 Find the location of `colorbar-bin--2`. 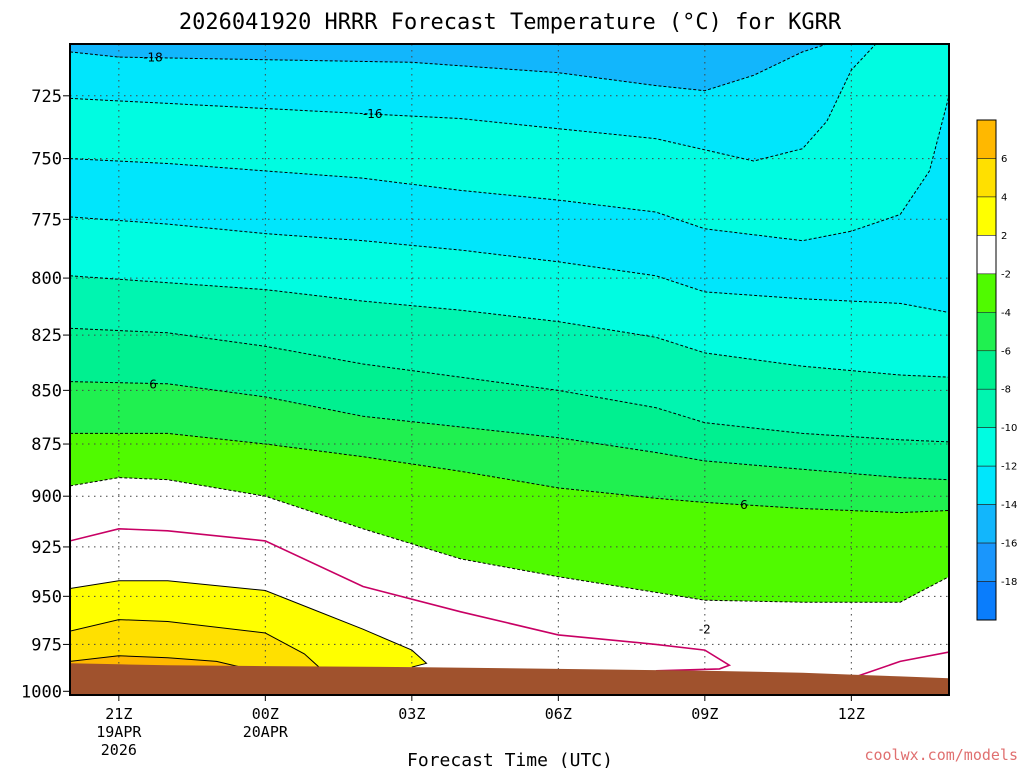

colorbar-bin--2 is located at coordinates (986, 255).